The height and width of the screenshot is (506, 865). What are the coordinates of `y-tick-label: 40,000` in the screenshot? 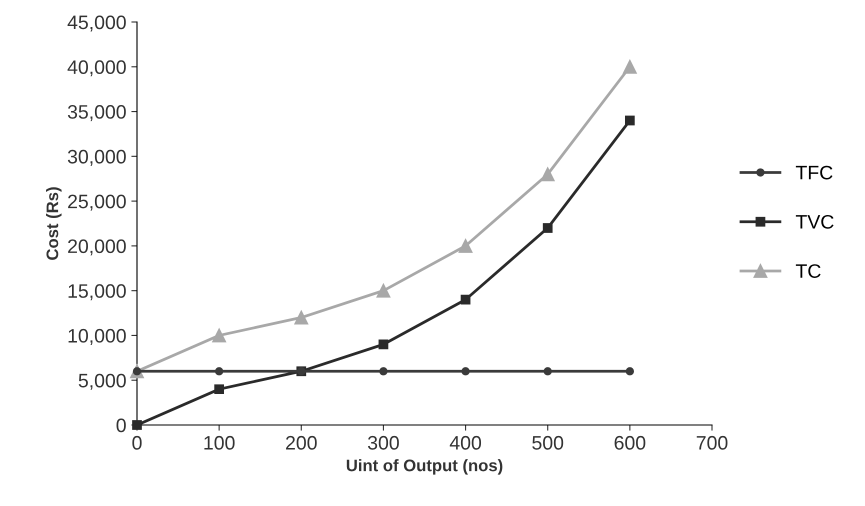 It's located at (97, 68).